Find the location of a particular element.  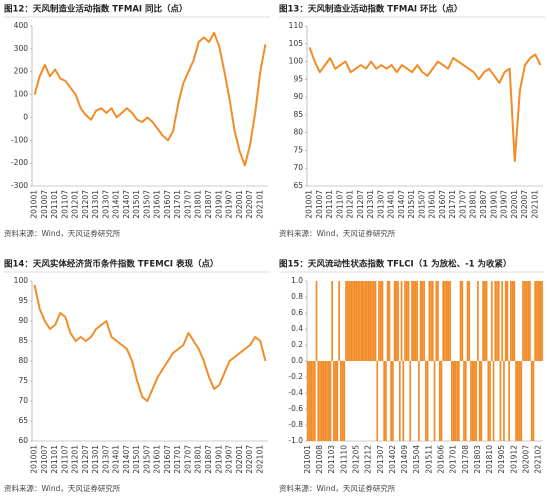

x-tick-label: 201101 is located at coordinates (329, 204).